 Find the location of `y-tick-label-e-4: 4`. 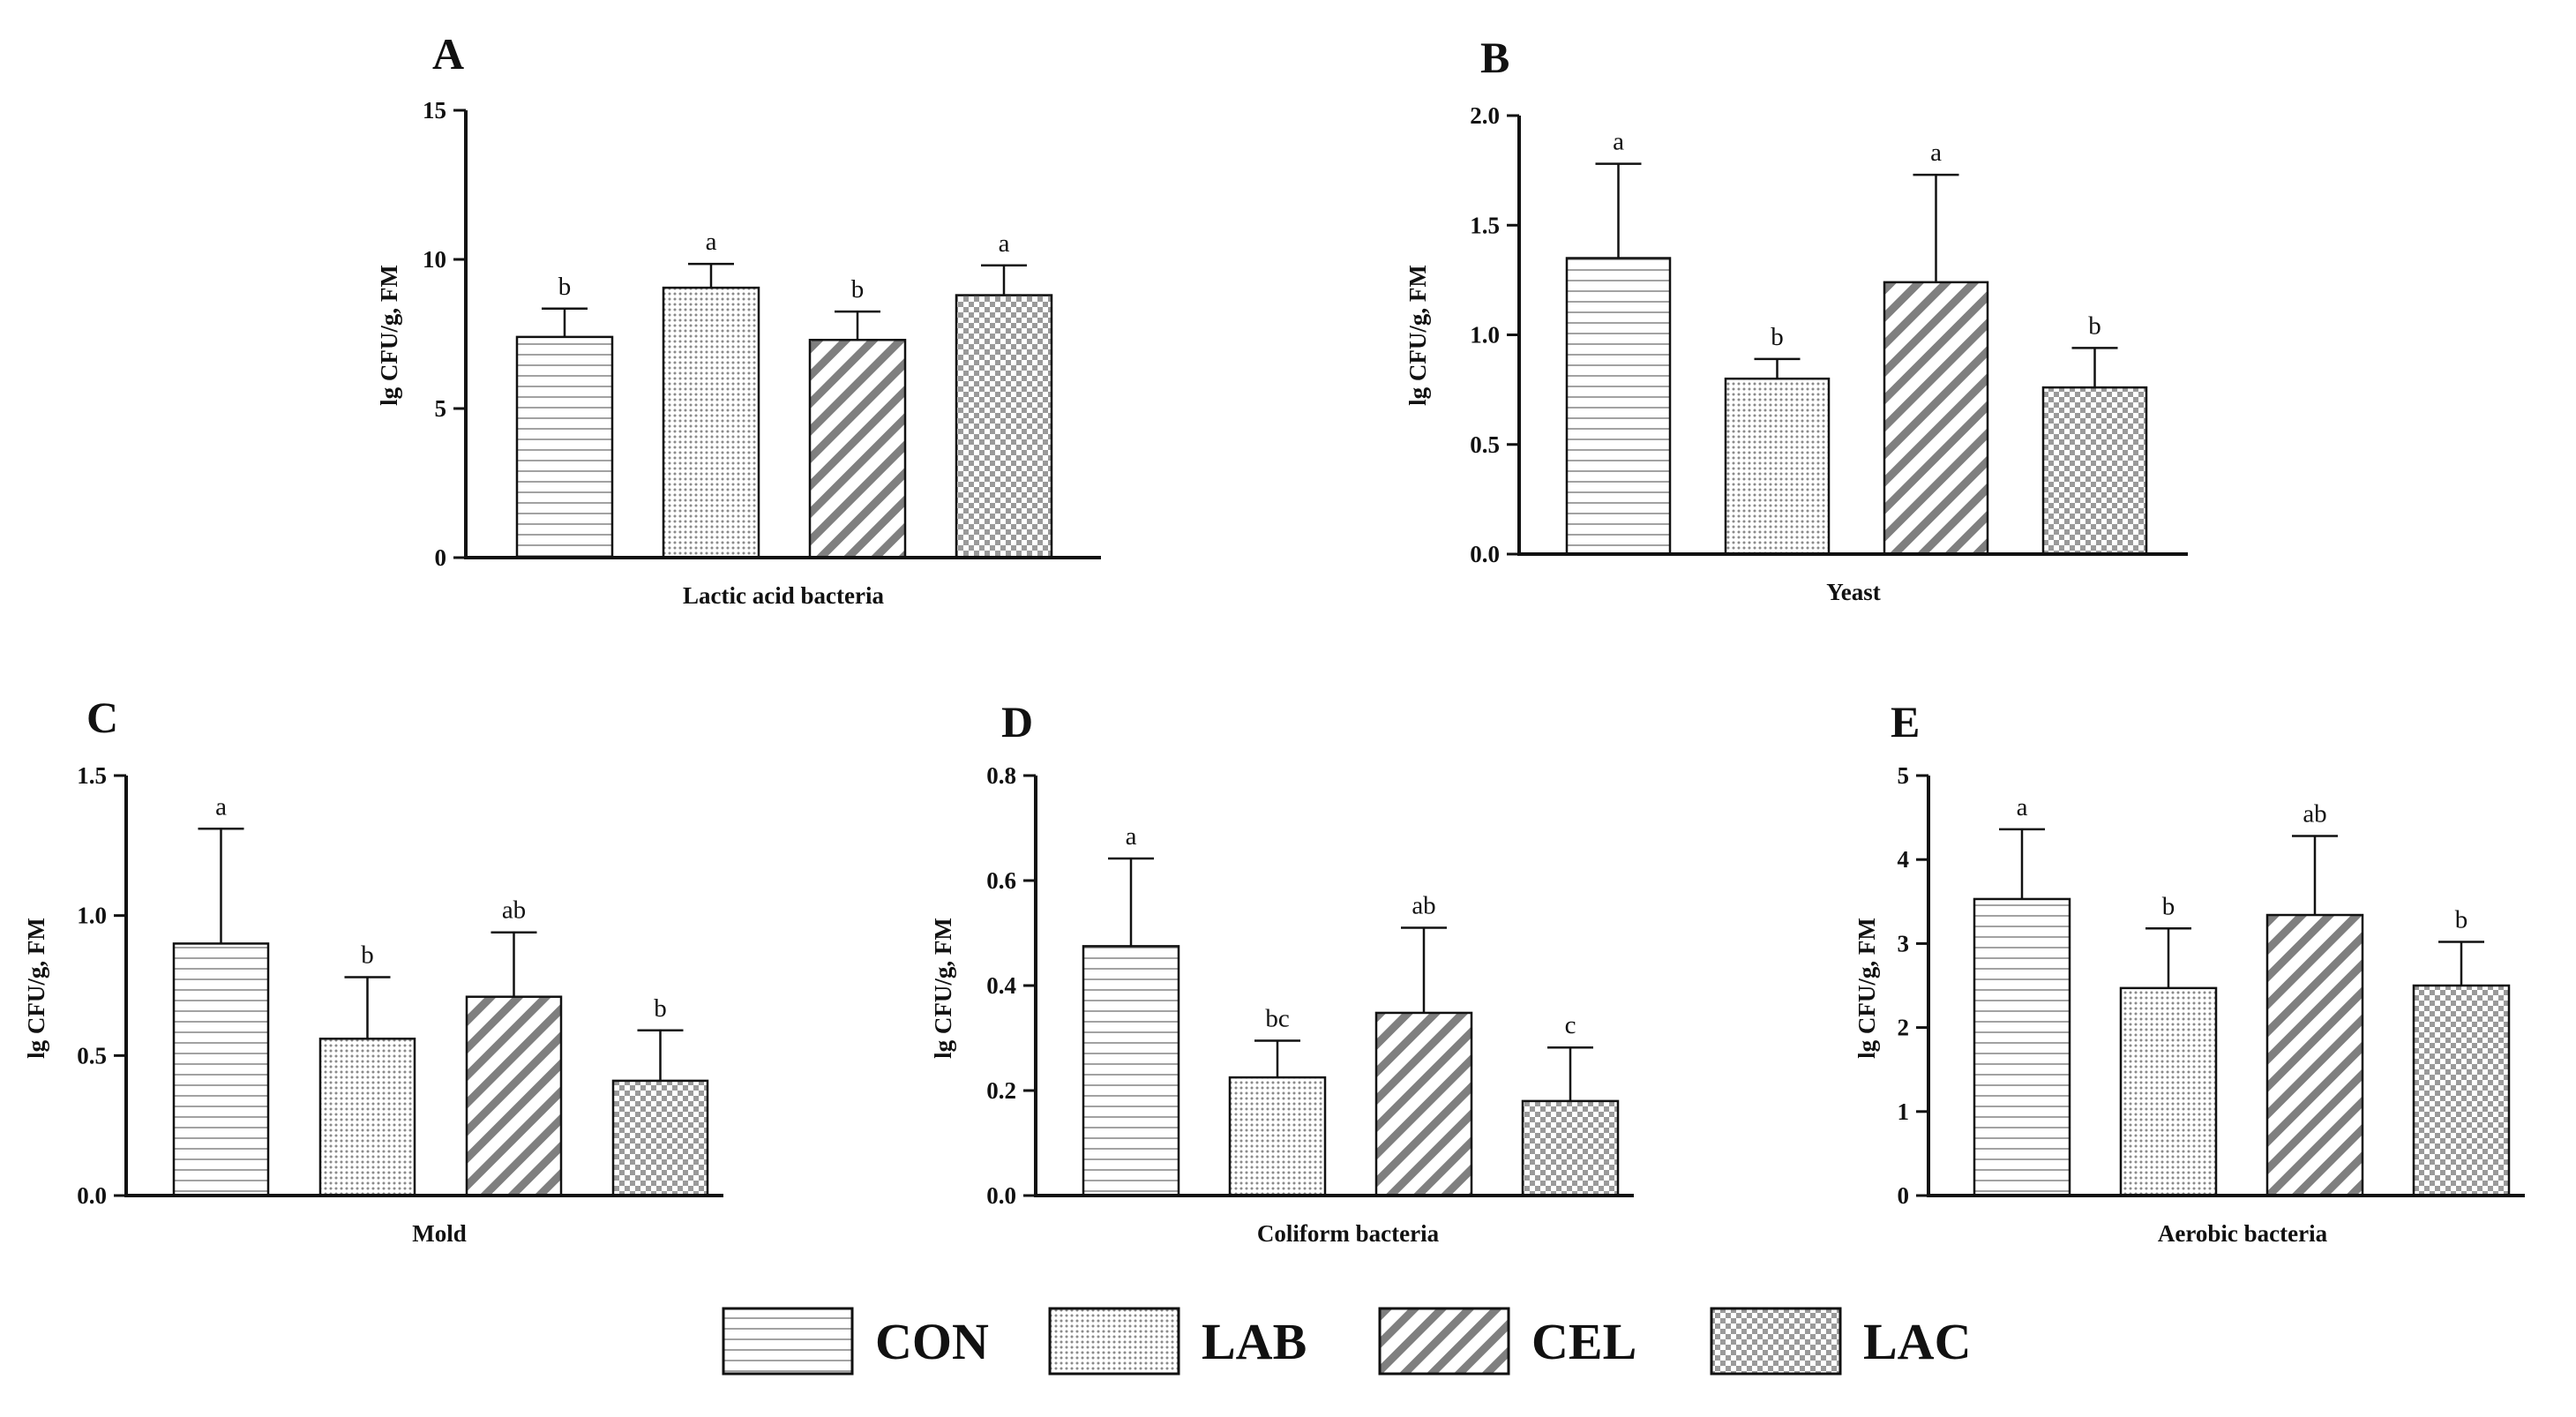

y-tick-label-e-4: 4 is located at coordinates (1904, 859).